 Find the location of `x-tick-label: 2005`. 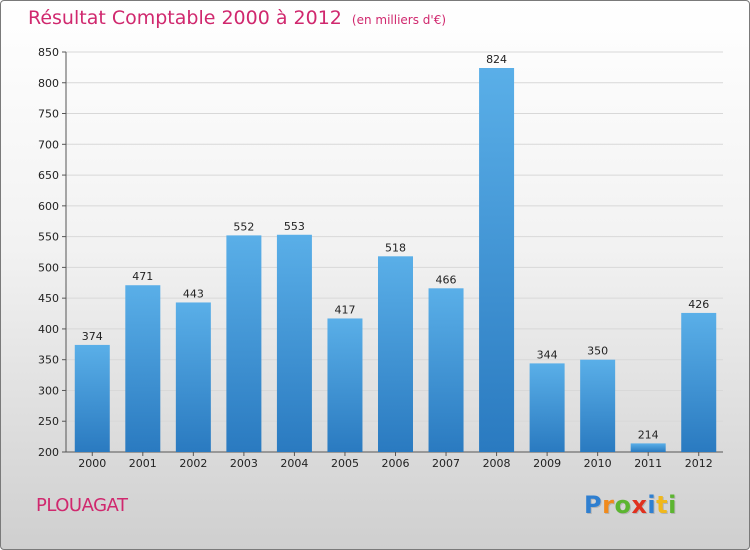

x-tick-label: 2005 is located at coordinates (345, 463).